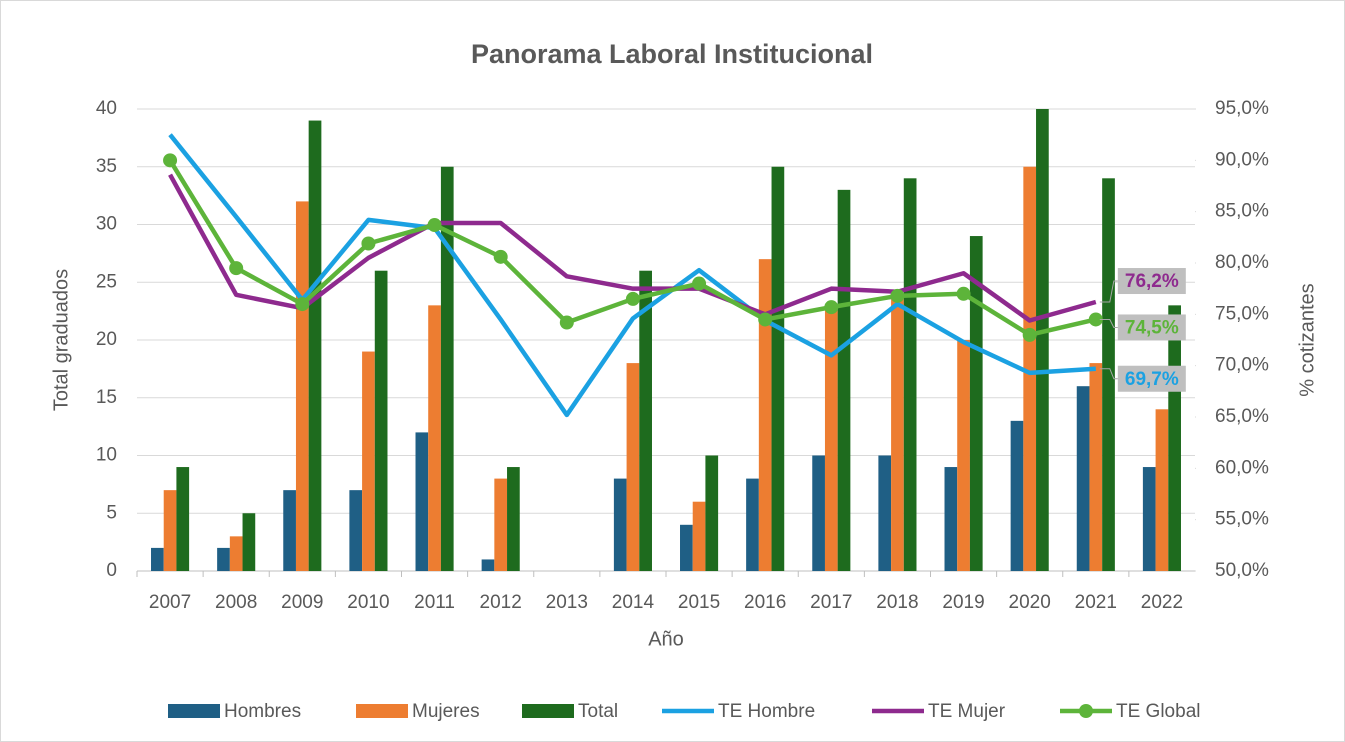  What do you see at coordinates (106, 397) in the screenshot?
I see `y-tick-label: 15` at bounding box center [106, 397].